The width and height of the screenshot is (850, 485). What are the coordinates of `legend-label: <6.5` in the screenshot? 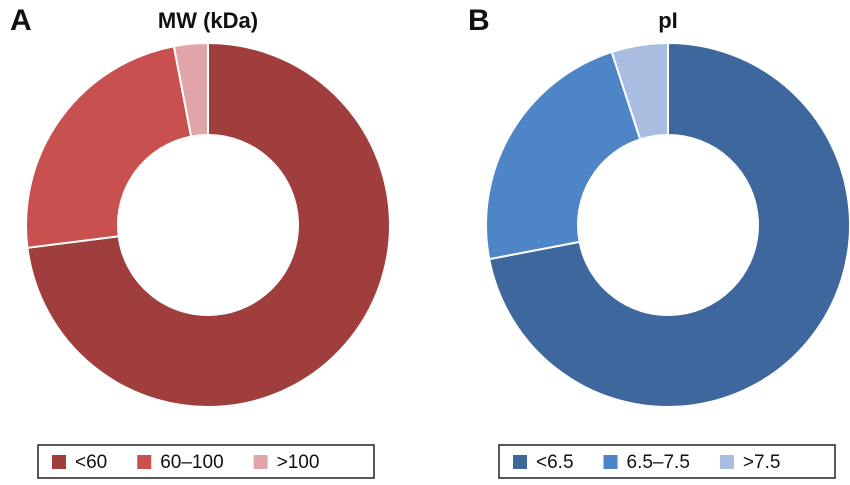 It's located at (555, 462).